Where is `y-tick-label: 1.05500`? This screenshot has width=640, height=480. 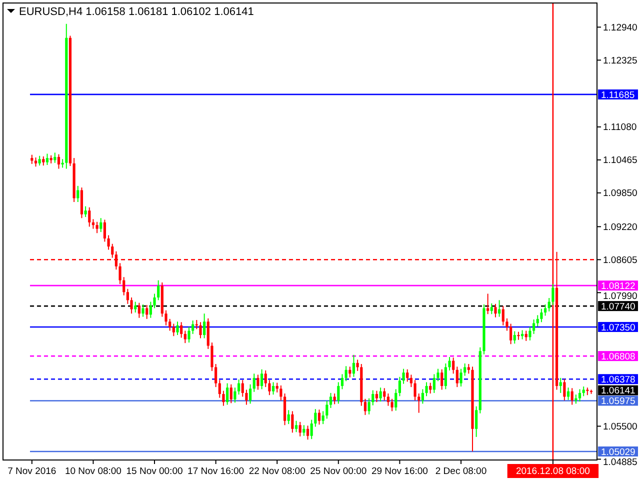
y-tick-label: 1.05500 is located at coordinates (620, 427).